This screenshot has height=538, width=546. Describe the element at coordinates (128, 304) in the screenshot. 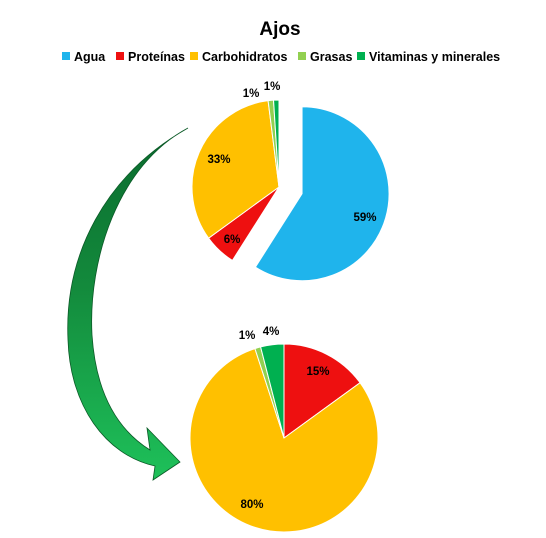

I see `transition-arrow` at that location.